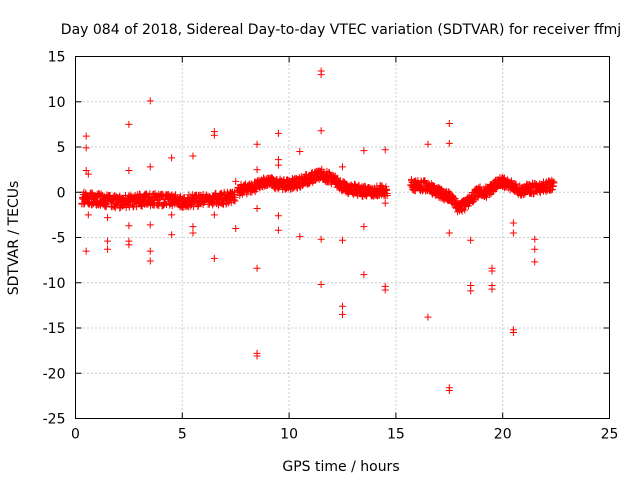 The image size is (640, 480). Describe the element at coordinates (61, 193) in the screenshot. I see `y-tick-label: 0` at that location.